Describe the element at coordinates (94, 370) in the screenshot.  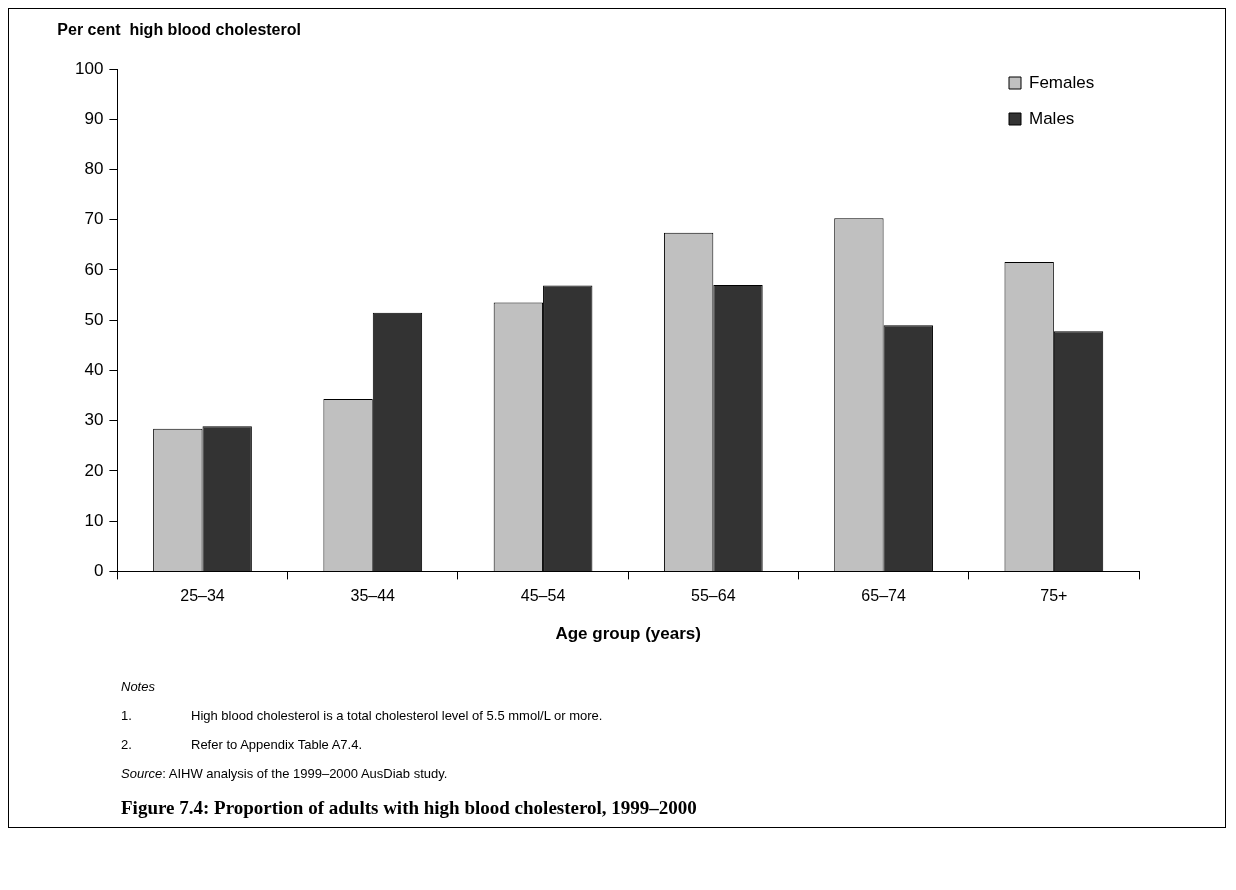
I see `y-tick-label: 40` at that location.